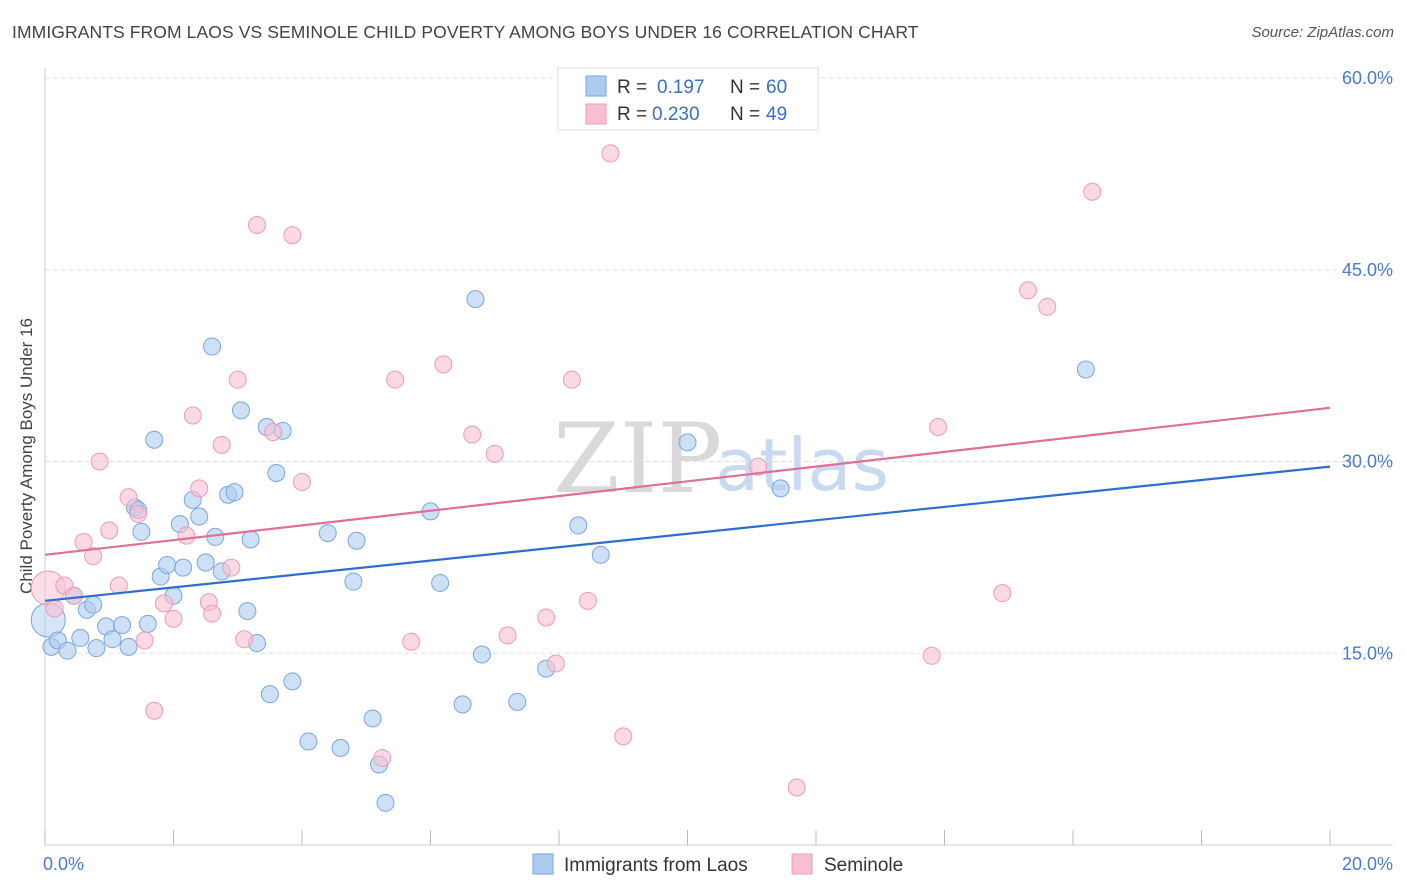 The height and width of the screenshot is (892, 1406). What do you see at coordinates (1367, 365) in the screenshot?
I see `y-tick-labels: 15.0% 30.0% 45.0% 60.0%` at bounding box center [1367, 365].